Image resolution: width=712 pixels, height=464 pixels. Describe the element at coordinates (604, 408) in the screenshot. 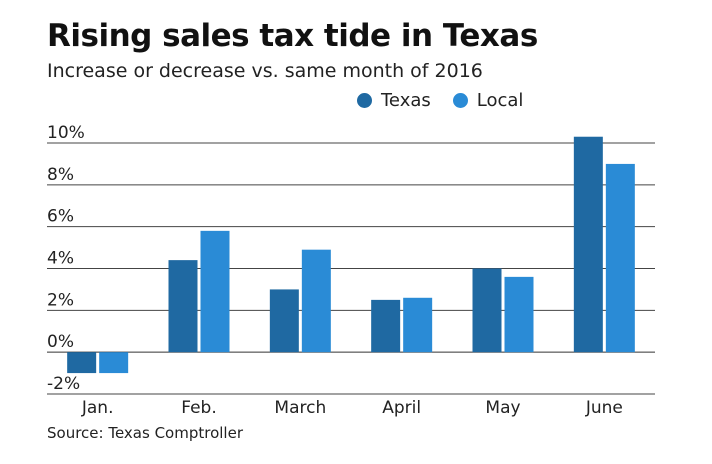

I see `x-tick-label: June` at that location.